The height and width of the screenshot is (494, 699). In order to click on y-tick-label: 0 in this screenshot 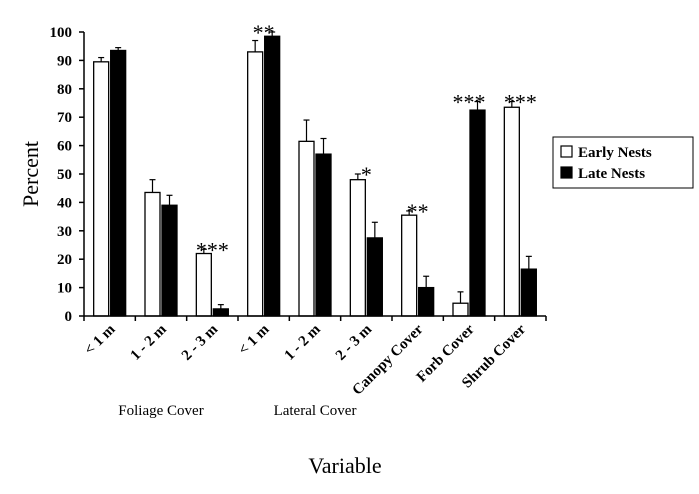, I will do `click(69, 317)`.